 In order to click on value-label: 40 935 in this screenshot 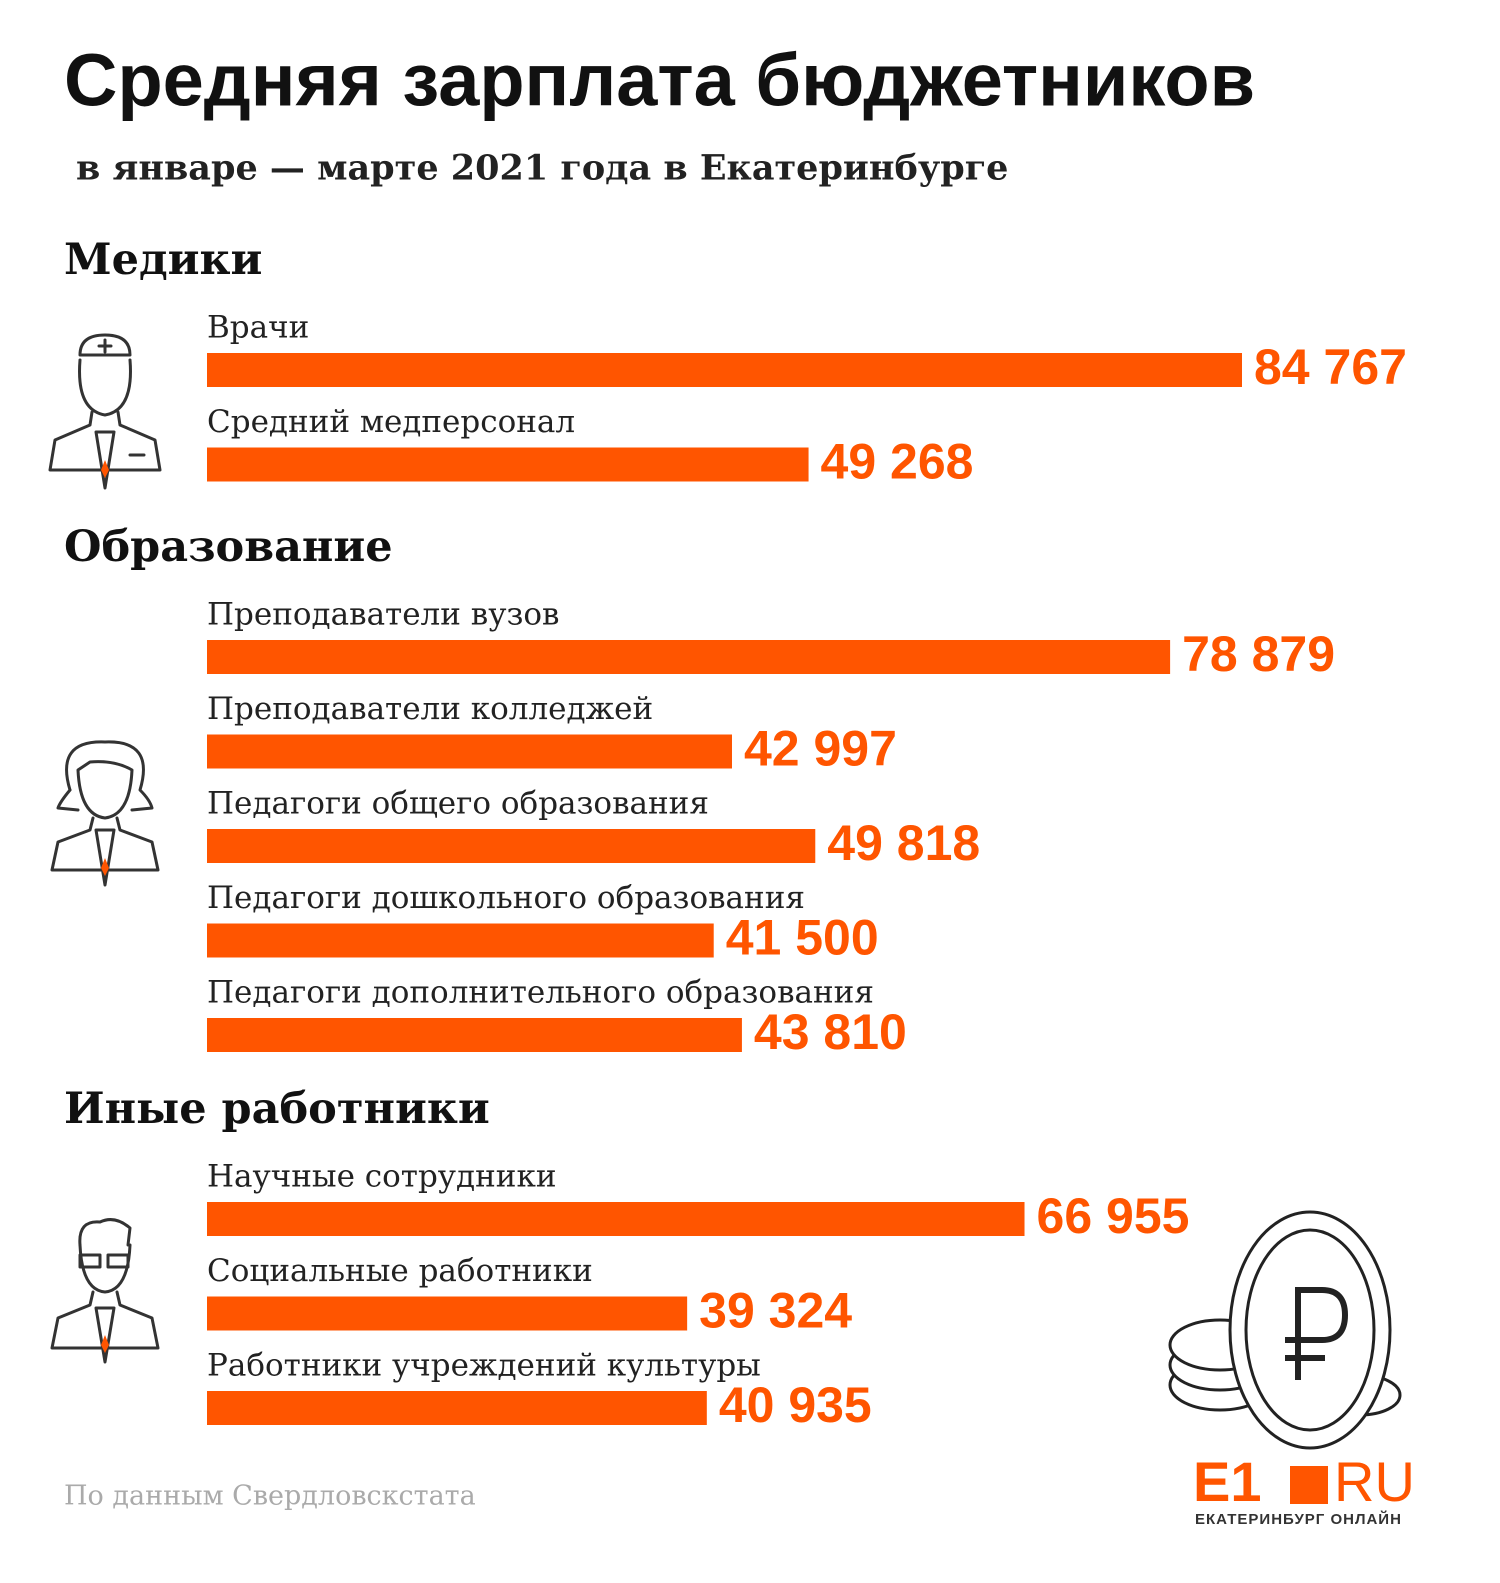, I will do `click(795, 1405)`.